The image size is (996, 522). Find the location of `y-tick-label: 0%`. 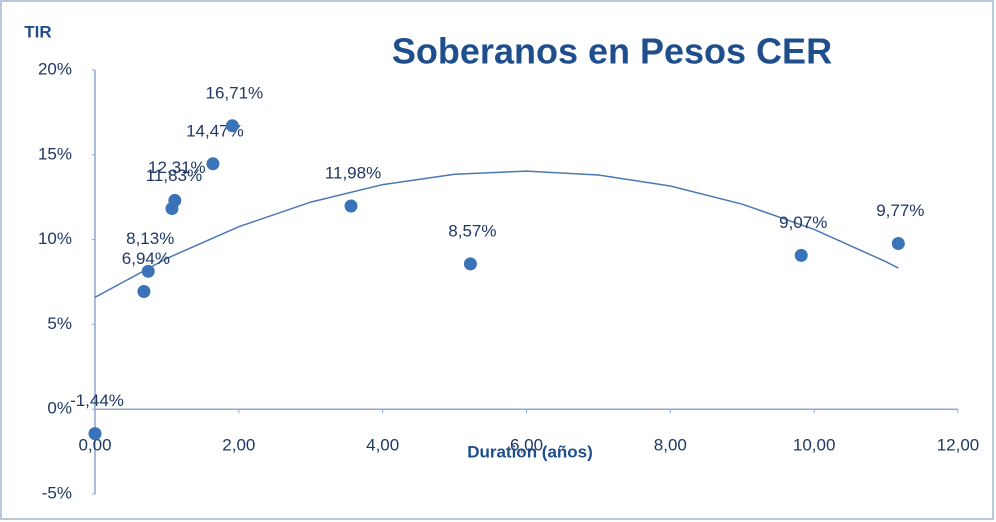

y-tick-label: 0% is located at coordinates (59, 408).